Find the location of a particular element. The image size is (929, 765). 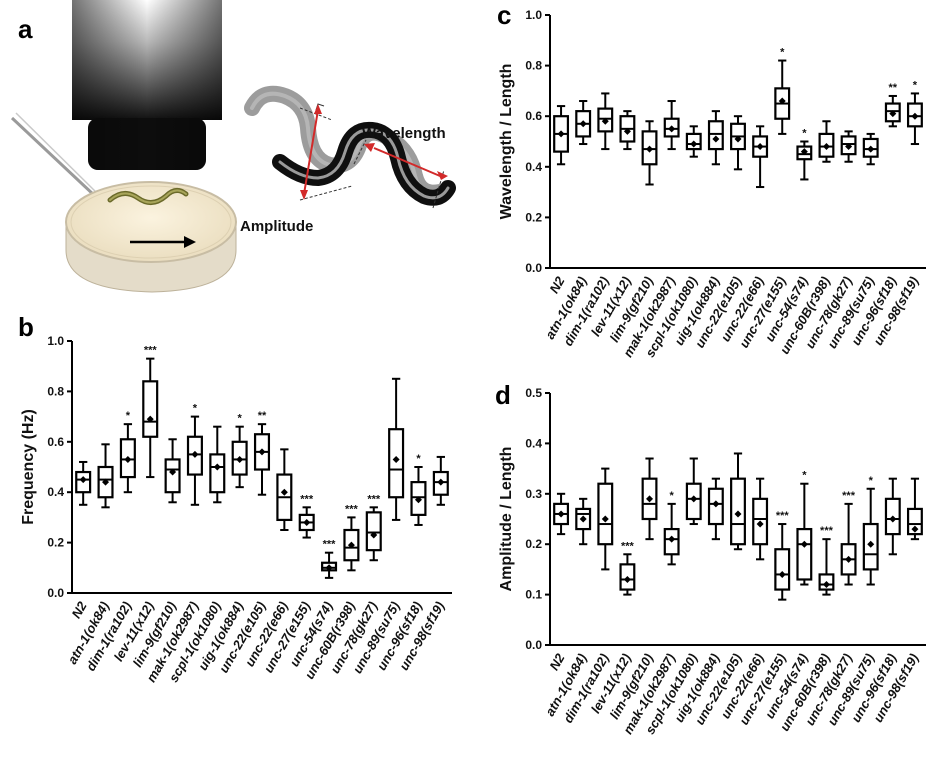

box-unc-54-s74-: * is located at coordinates (804, 528).